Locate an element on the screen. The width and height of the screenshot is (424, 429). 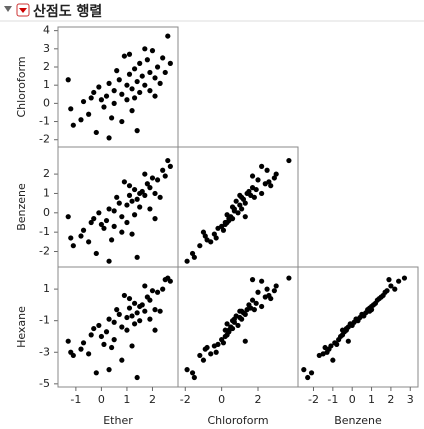
y-tick-label: -2 is located at coordinates (44, 139).